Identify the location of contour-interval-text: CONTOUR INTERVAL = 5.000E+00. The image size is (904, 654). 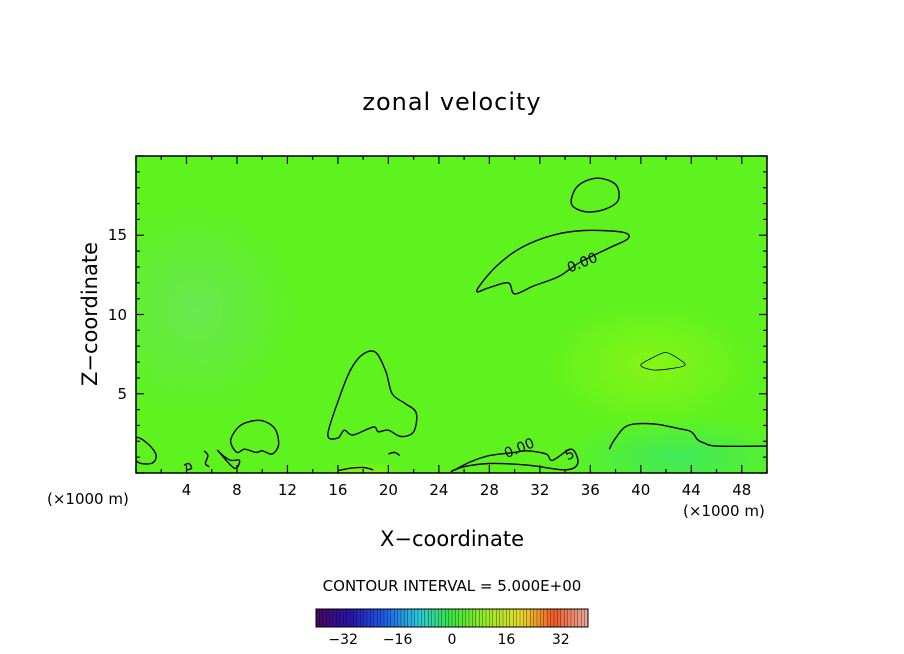
(452, 586).